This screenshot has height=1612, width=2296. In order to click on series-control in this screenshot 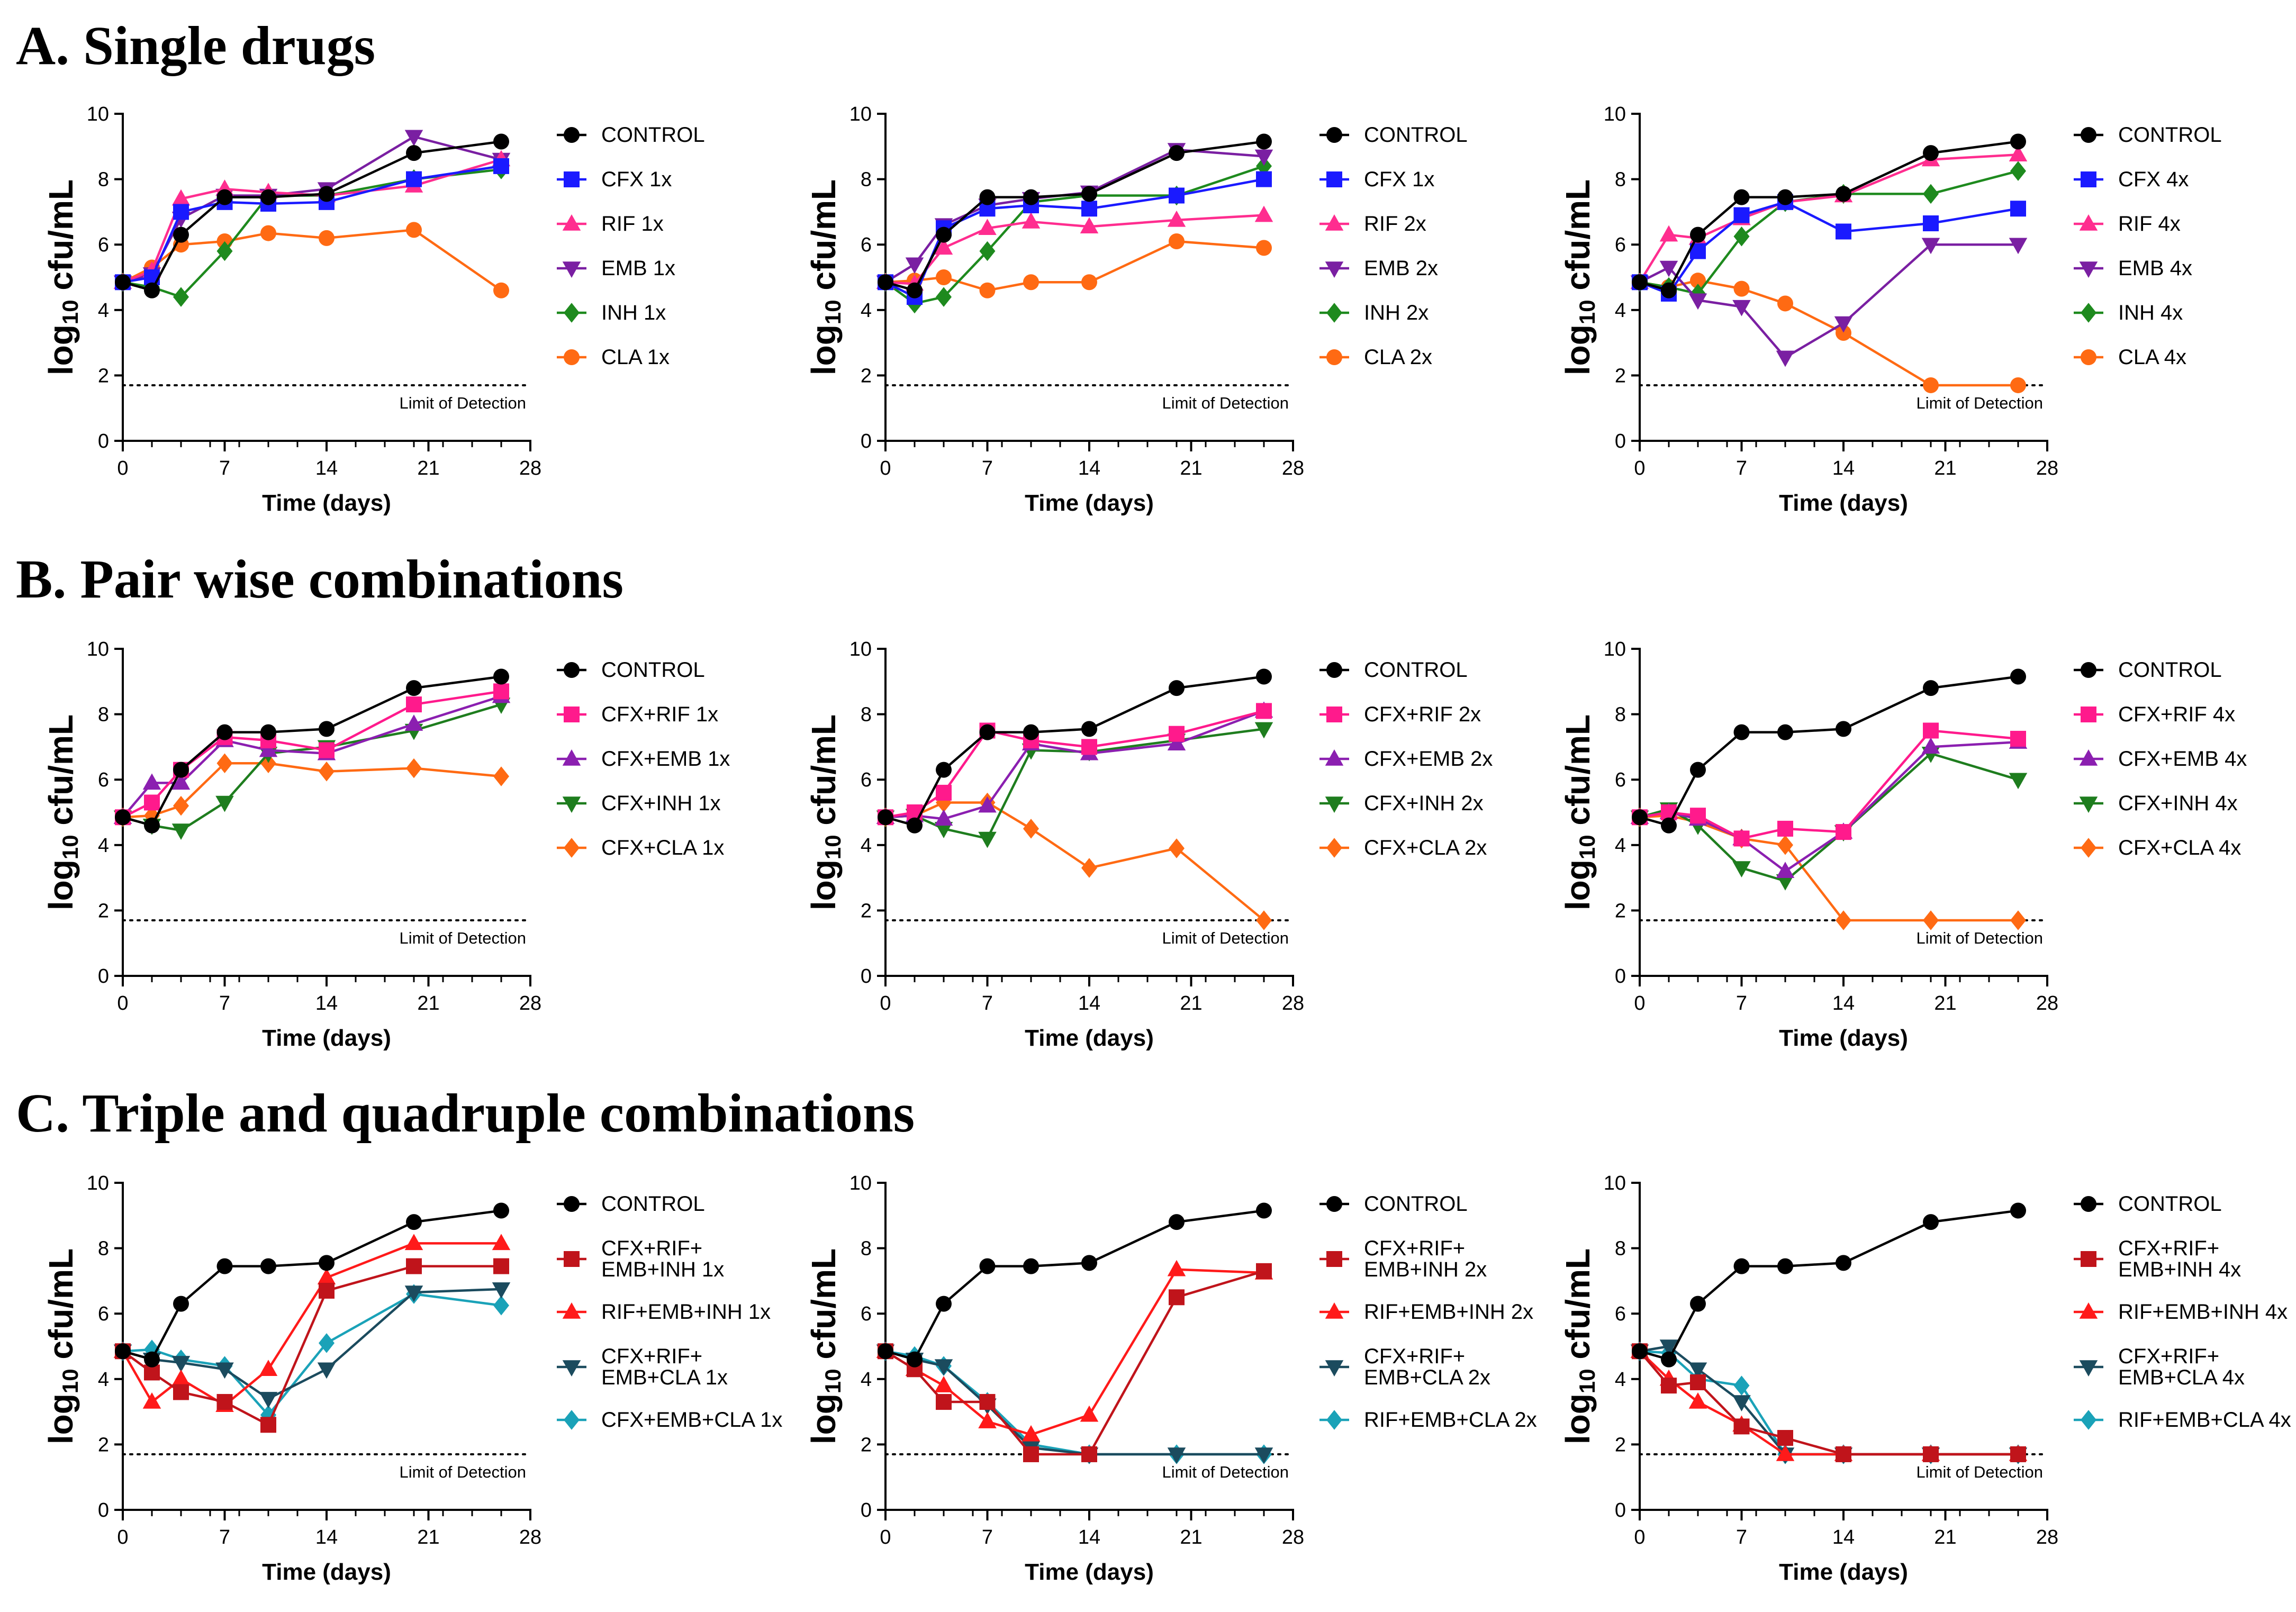, I will do `click(1075, 751)`.